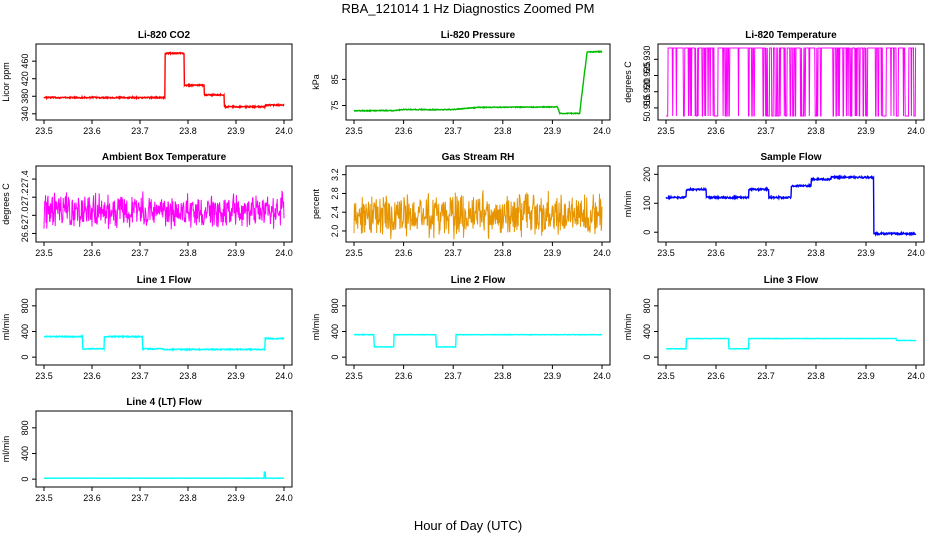 The height and width of the screenshot is (540, 936). I want to click on y-tick-label: 27.2, so click(25, 197).